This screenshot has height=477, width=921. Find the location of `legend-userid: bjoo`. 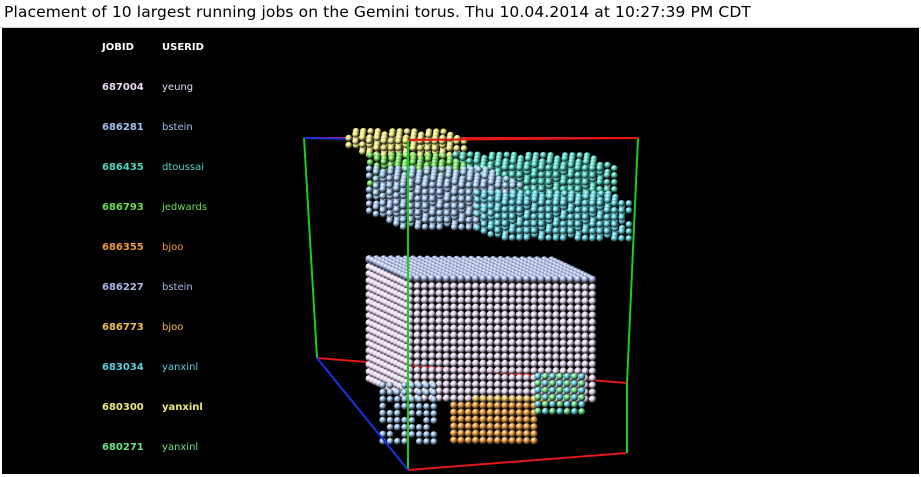

legend-userid: bjoo is located at coordinates (173, 327).